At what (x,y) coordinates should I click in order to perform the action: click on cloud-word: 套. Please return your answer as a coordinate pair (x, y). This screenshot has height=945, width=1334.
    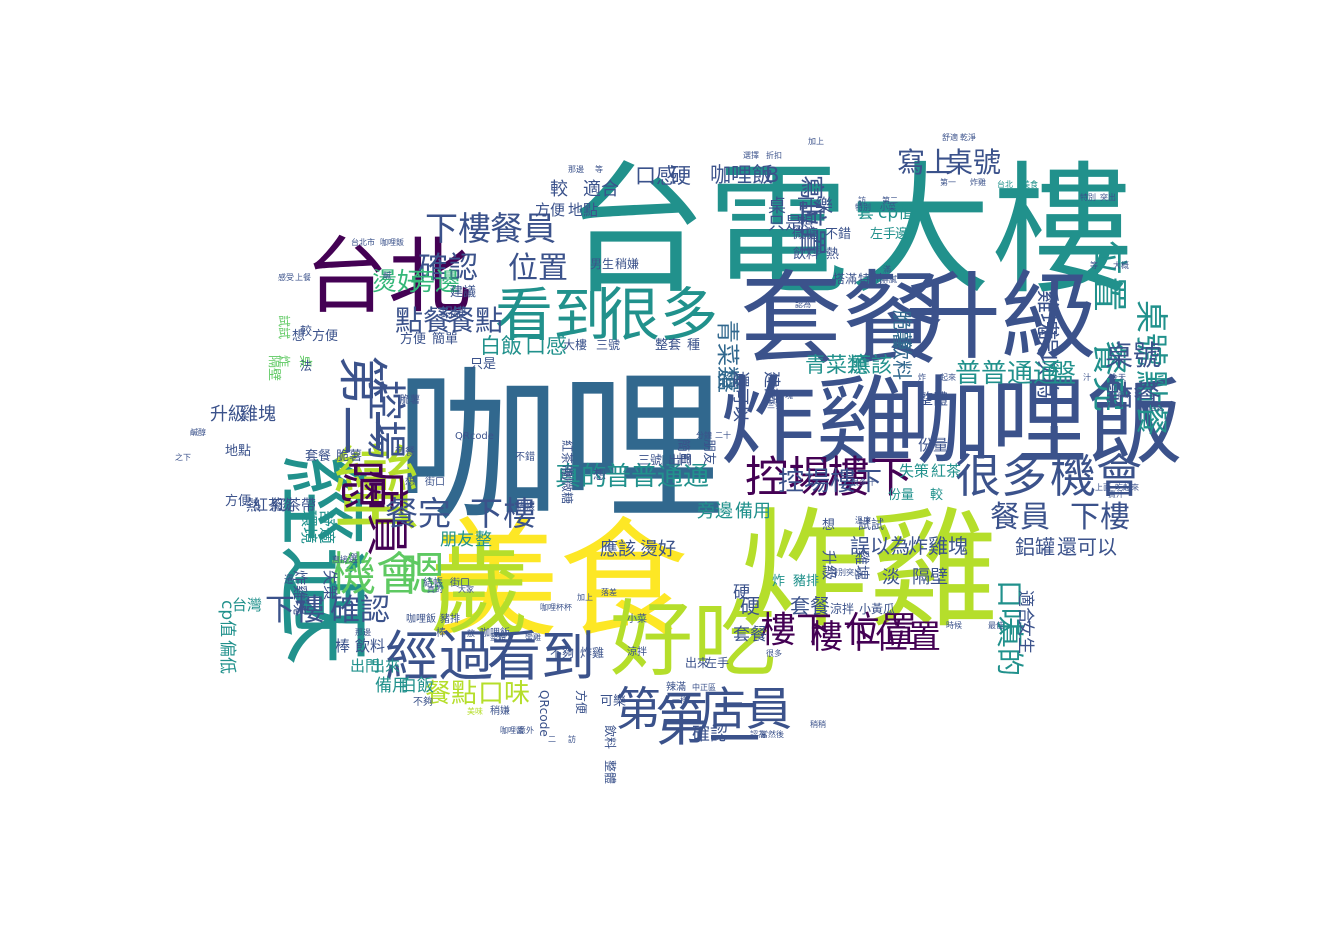
    Looking at the image, I should click on (865, 213).